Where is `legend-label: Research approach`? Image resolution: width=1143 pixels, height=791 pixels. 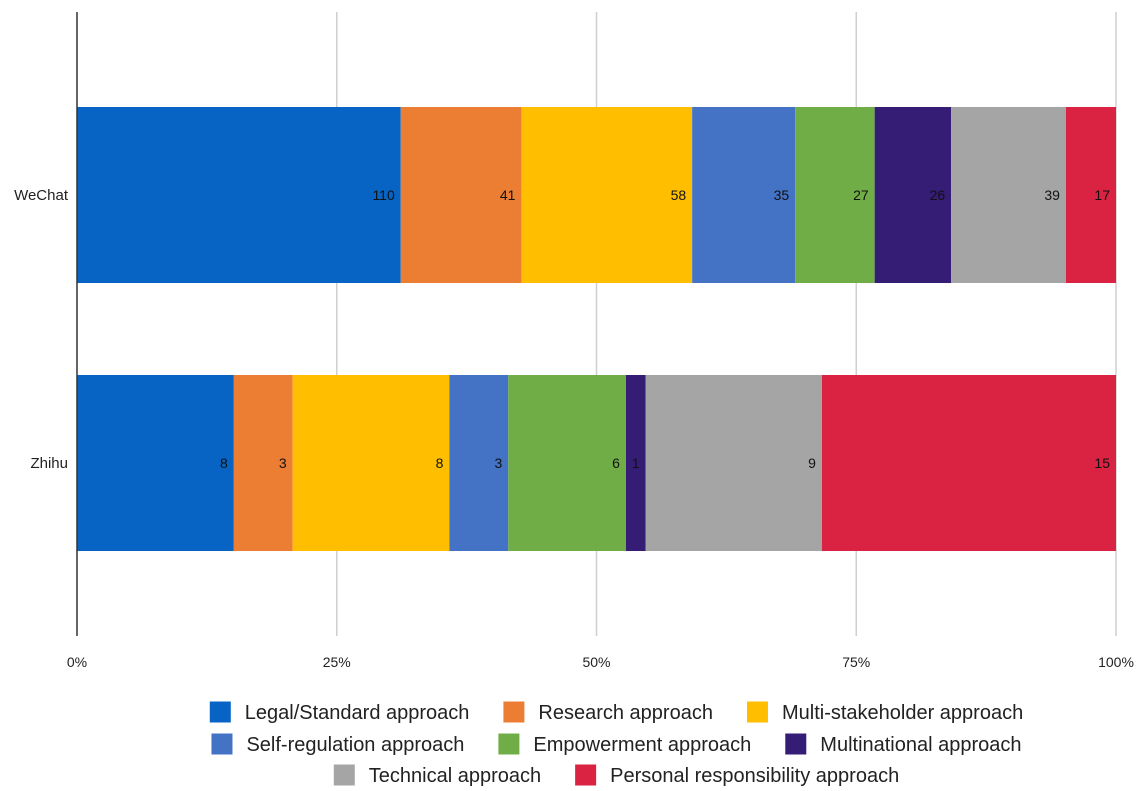
legend-label: Research approach is located at coordinates (625, 713).